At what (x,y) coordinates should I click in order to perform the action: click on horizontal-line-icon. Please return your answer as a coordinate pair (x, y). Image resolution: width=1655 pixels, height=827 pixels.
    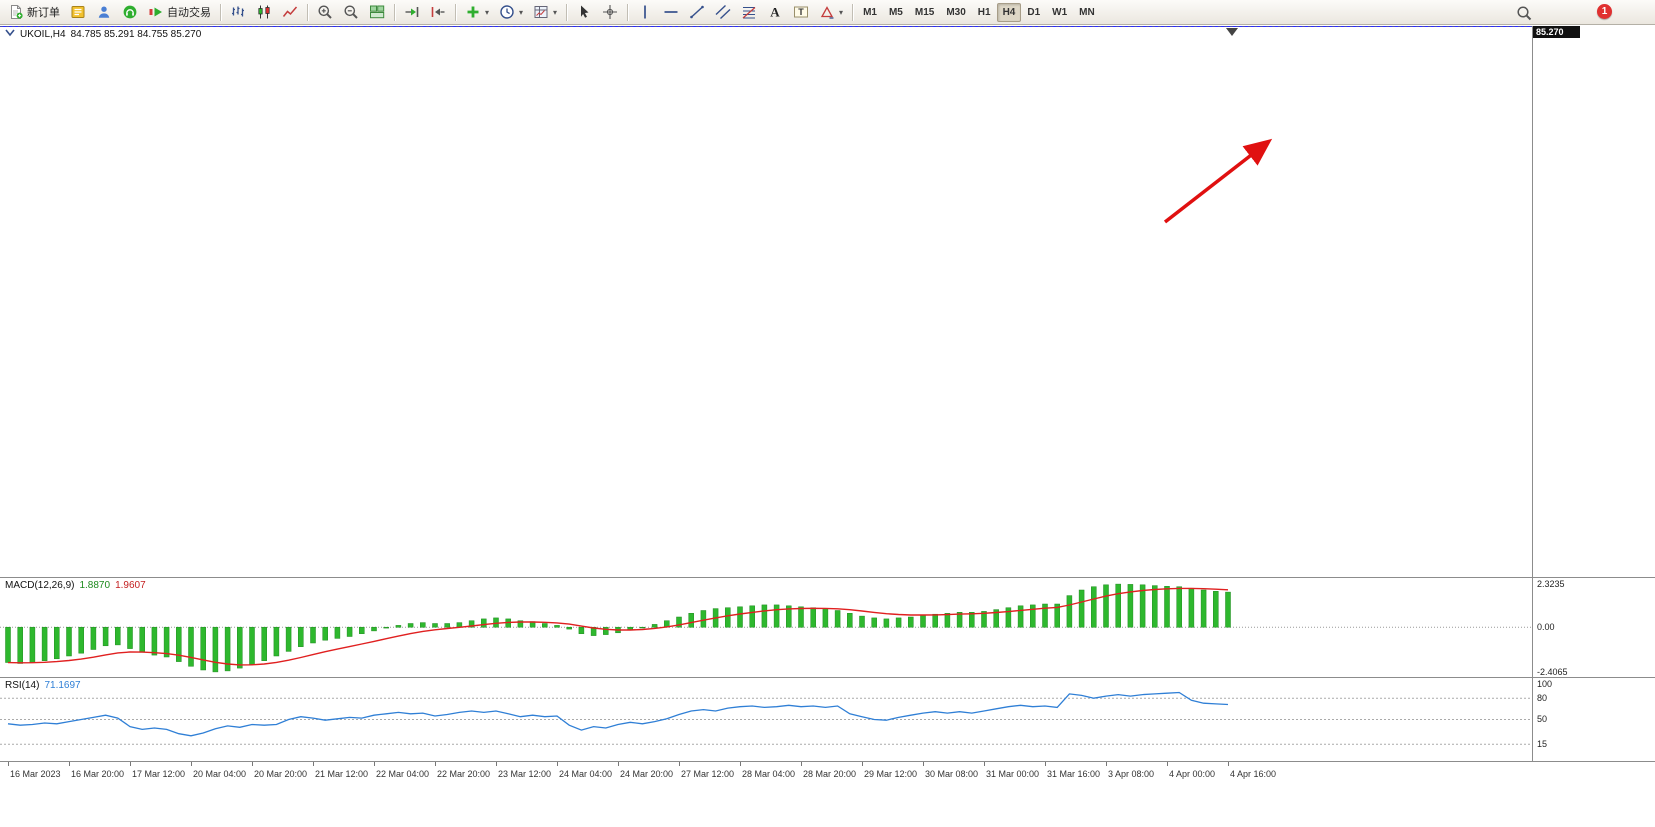
    Looking at the image, I should click on (671, 12).